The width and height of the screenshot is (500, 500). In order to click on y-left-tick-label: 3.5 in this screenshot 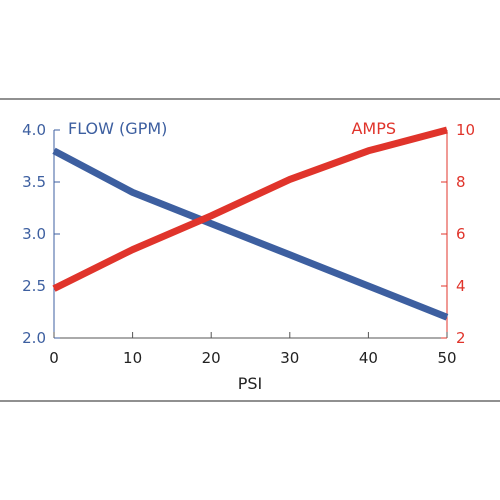, I will do `click(34, 182)`.